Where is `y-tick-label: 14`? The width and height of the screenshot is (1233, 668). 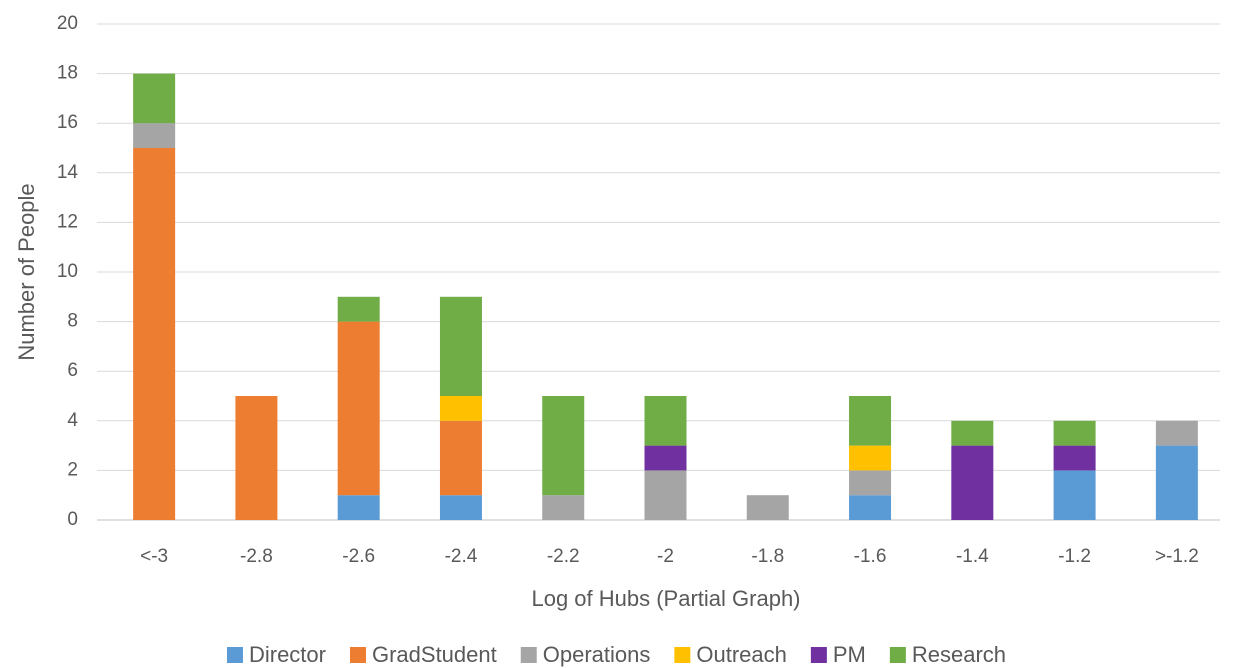 y-tick-label: 14 is located at coordinates (68, 172).